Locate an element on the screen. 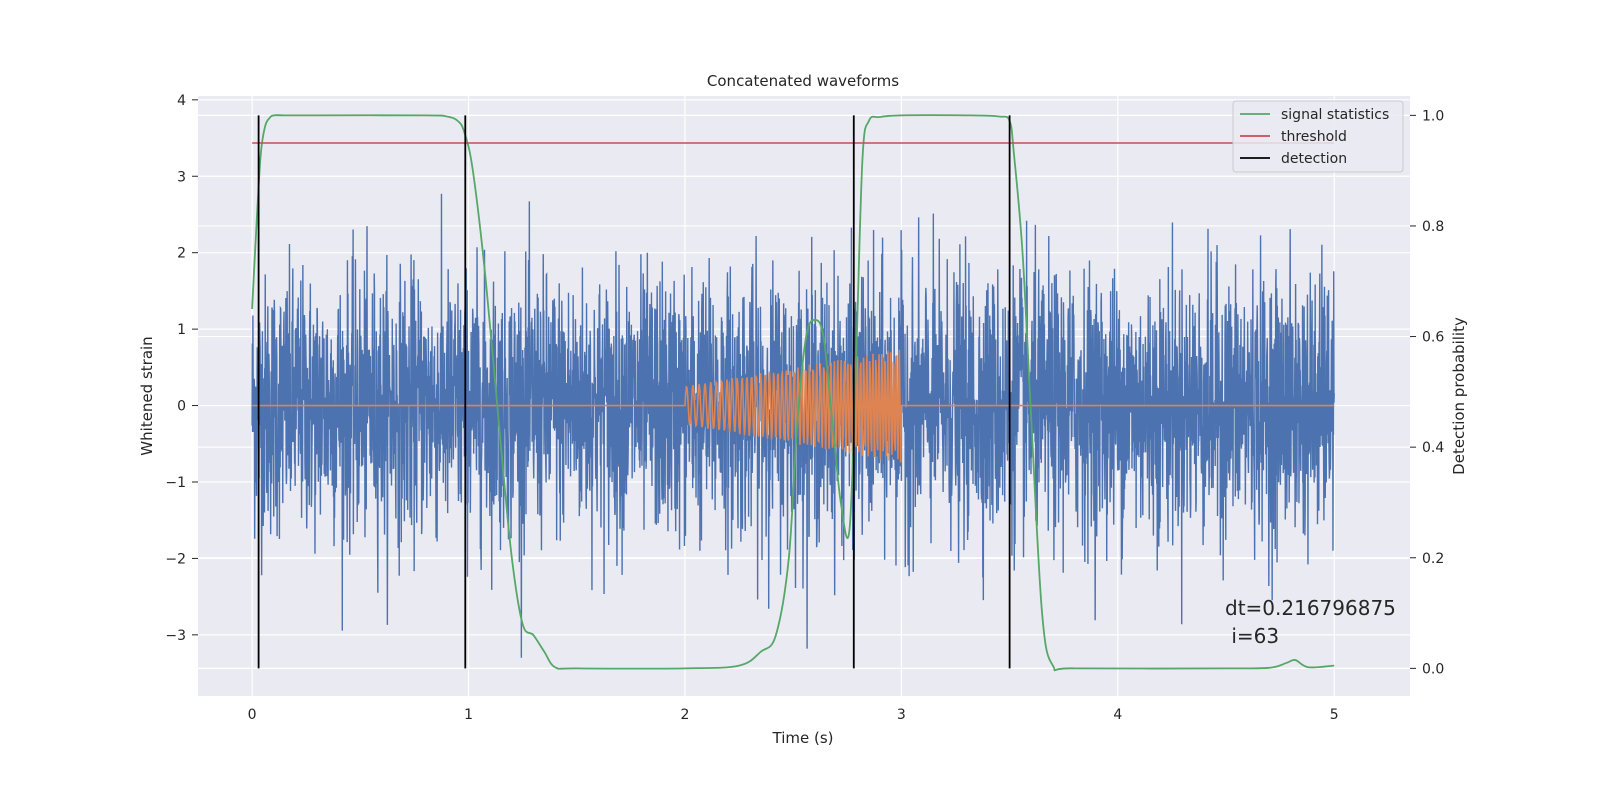 This screenshot has width=1600, height=800. y-right-tick-label: 1.0 is located at coordinates (1433, 116).